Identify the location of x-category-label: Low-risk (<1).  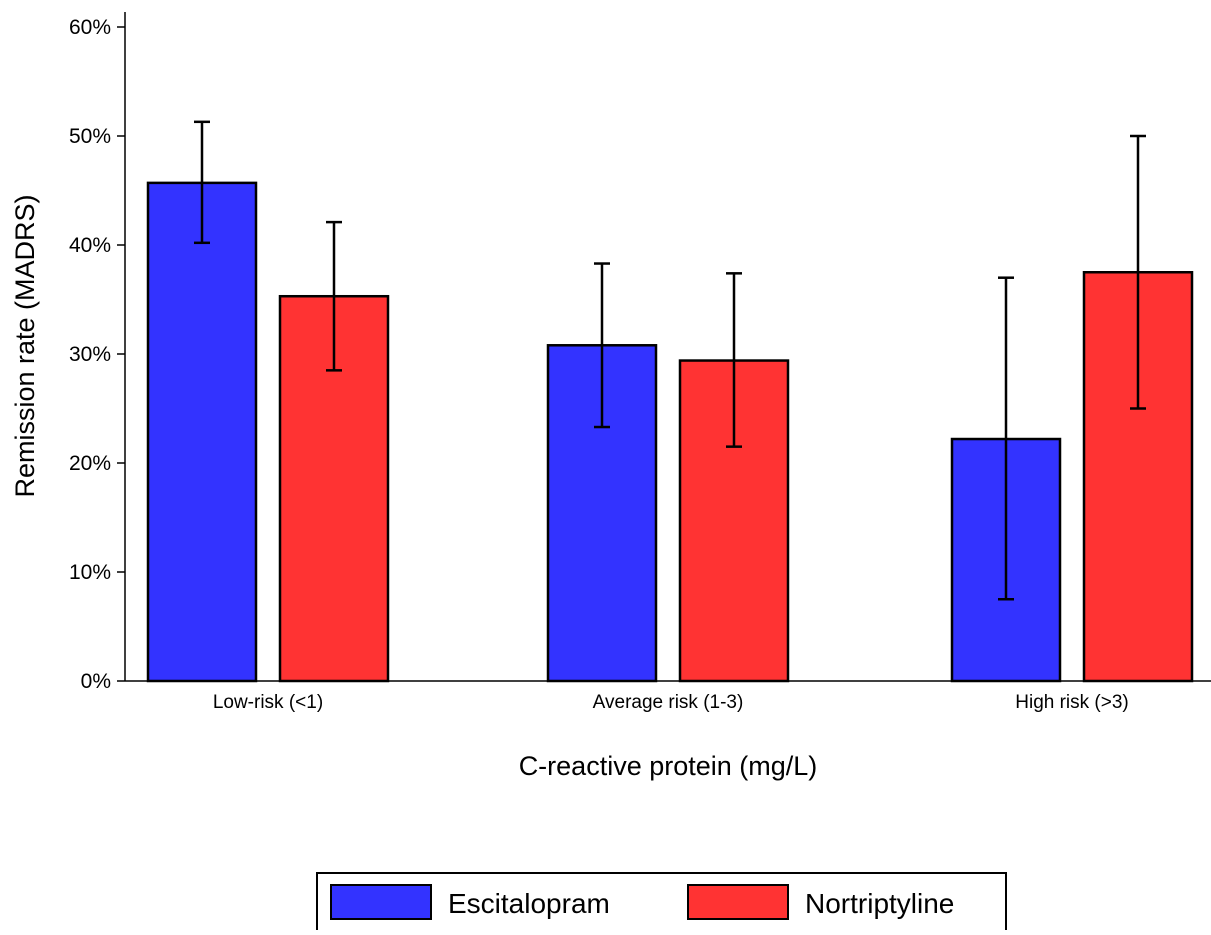
(268, 702).